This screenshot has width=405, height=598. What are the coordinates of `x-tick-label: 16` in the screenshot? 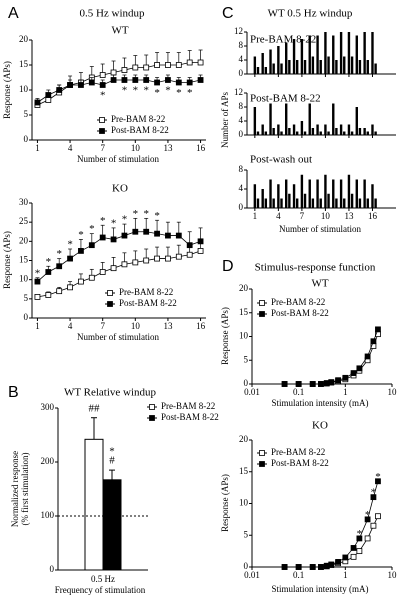 It's located at (201, 148).